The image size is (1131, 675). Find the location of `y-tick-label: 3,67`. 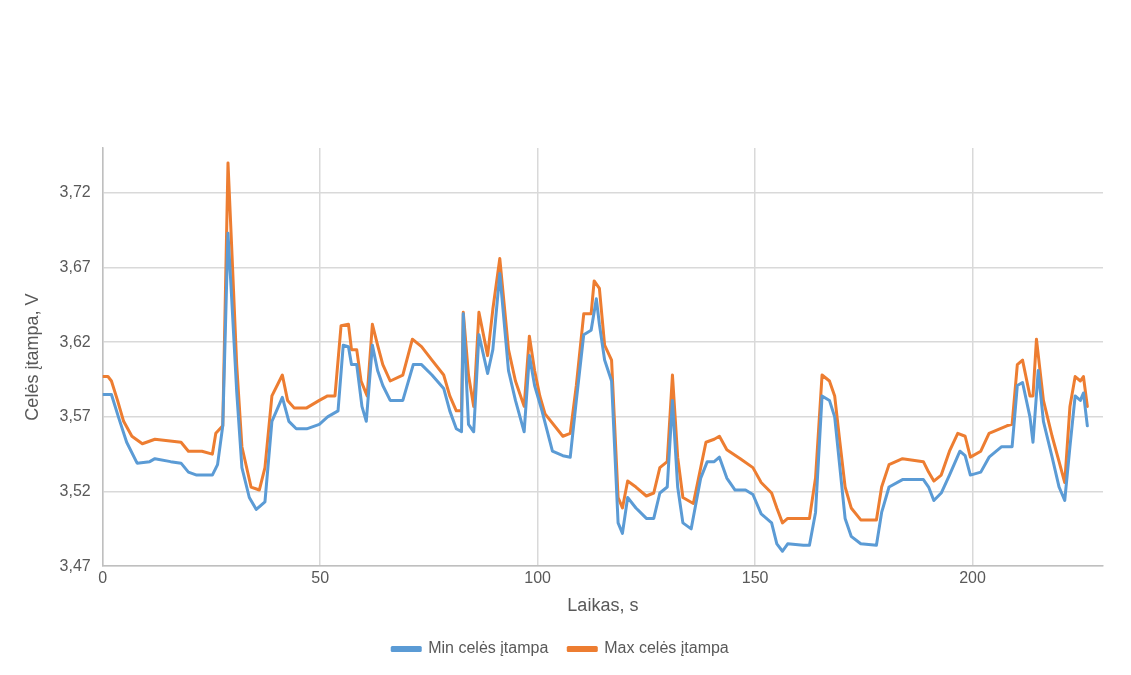

y-tick-label: 3,67 is located at coordinates (75, 266).